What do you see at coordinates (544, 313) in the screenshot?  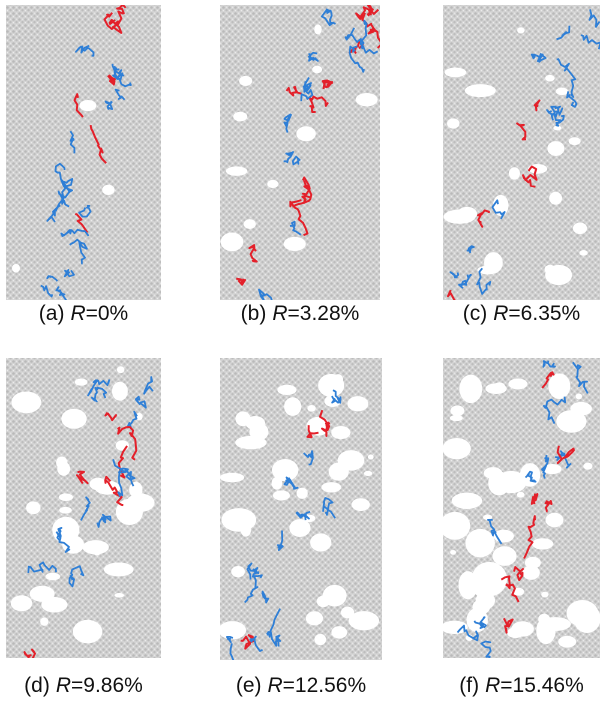 I see `caption-value: =6.35%` at bounding box center [544, 313].